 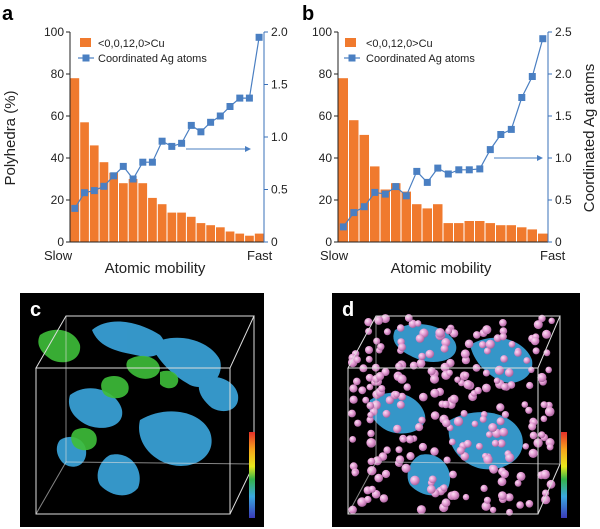 I want to click on y-axis-right-title: Coordinated Ag atoms, so click(x=589, y=138).